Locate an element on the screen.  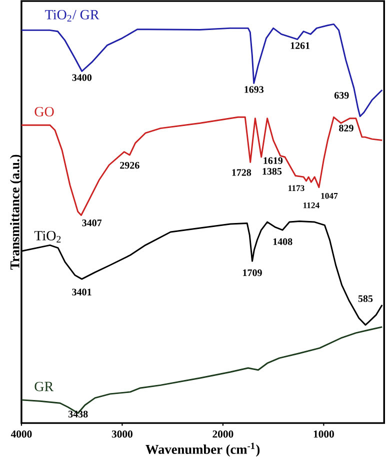
annotation: 1385 is located at coordinates (272, 171).